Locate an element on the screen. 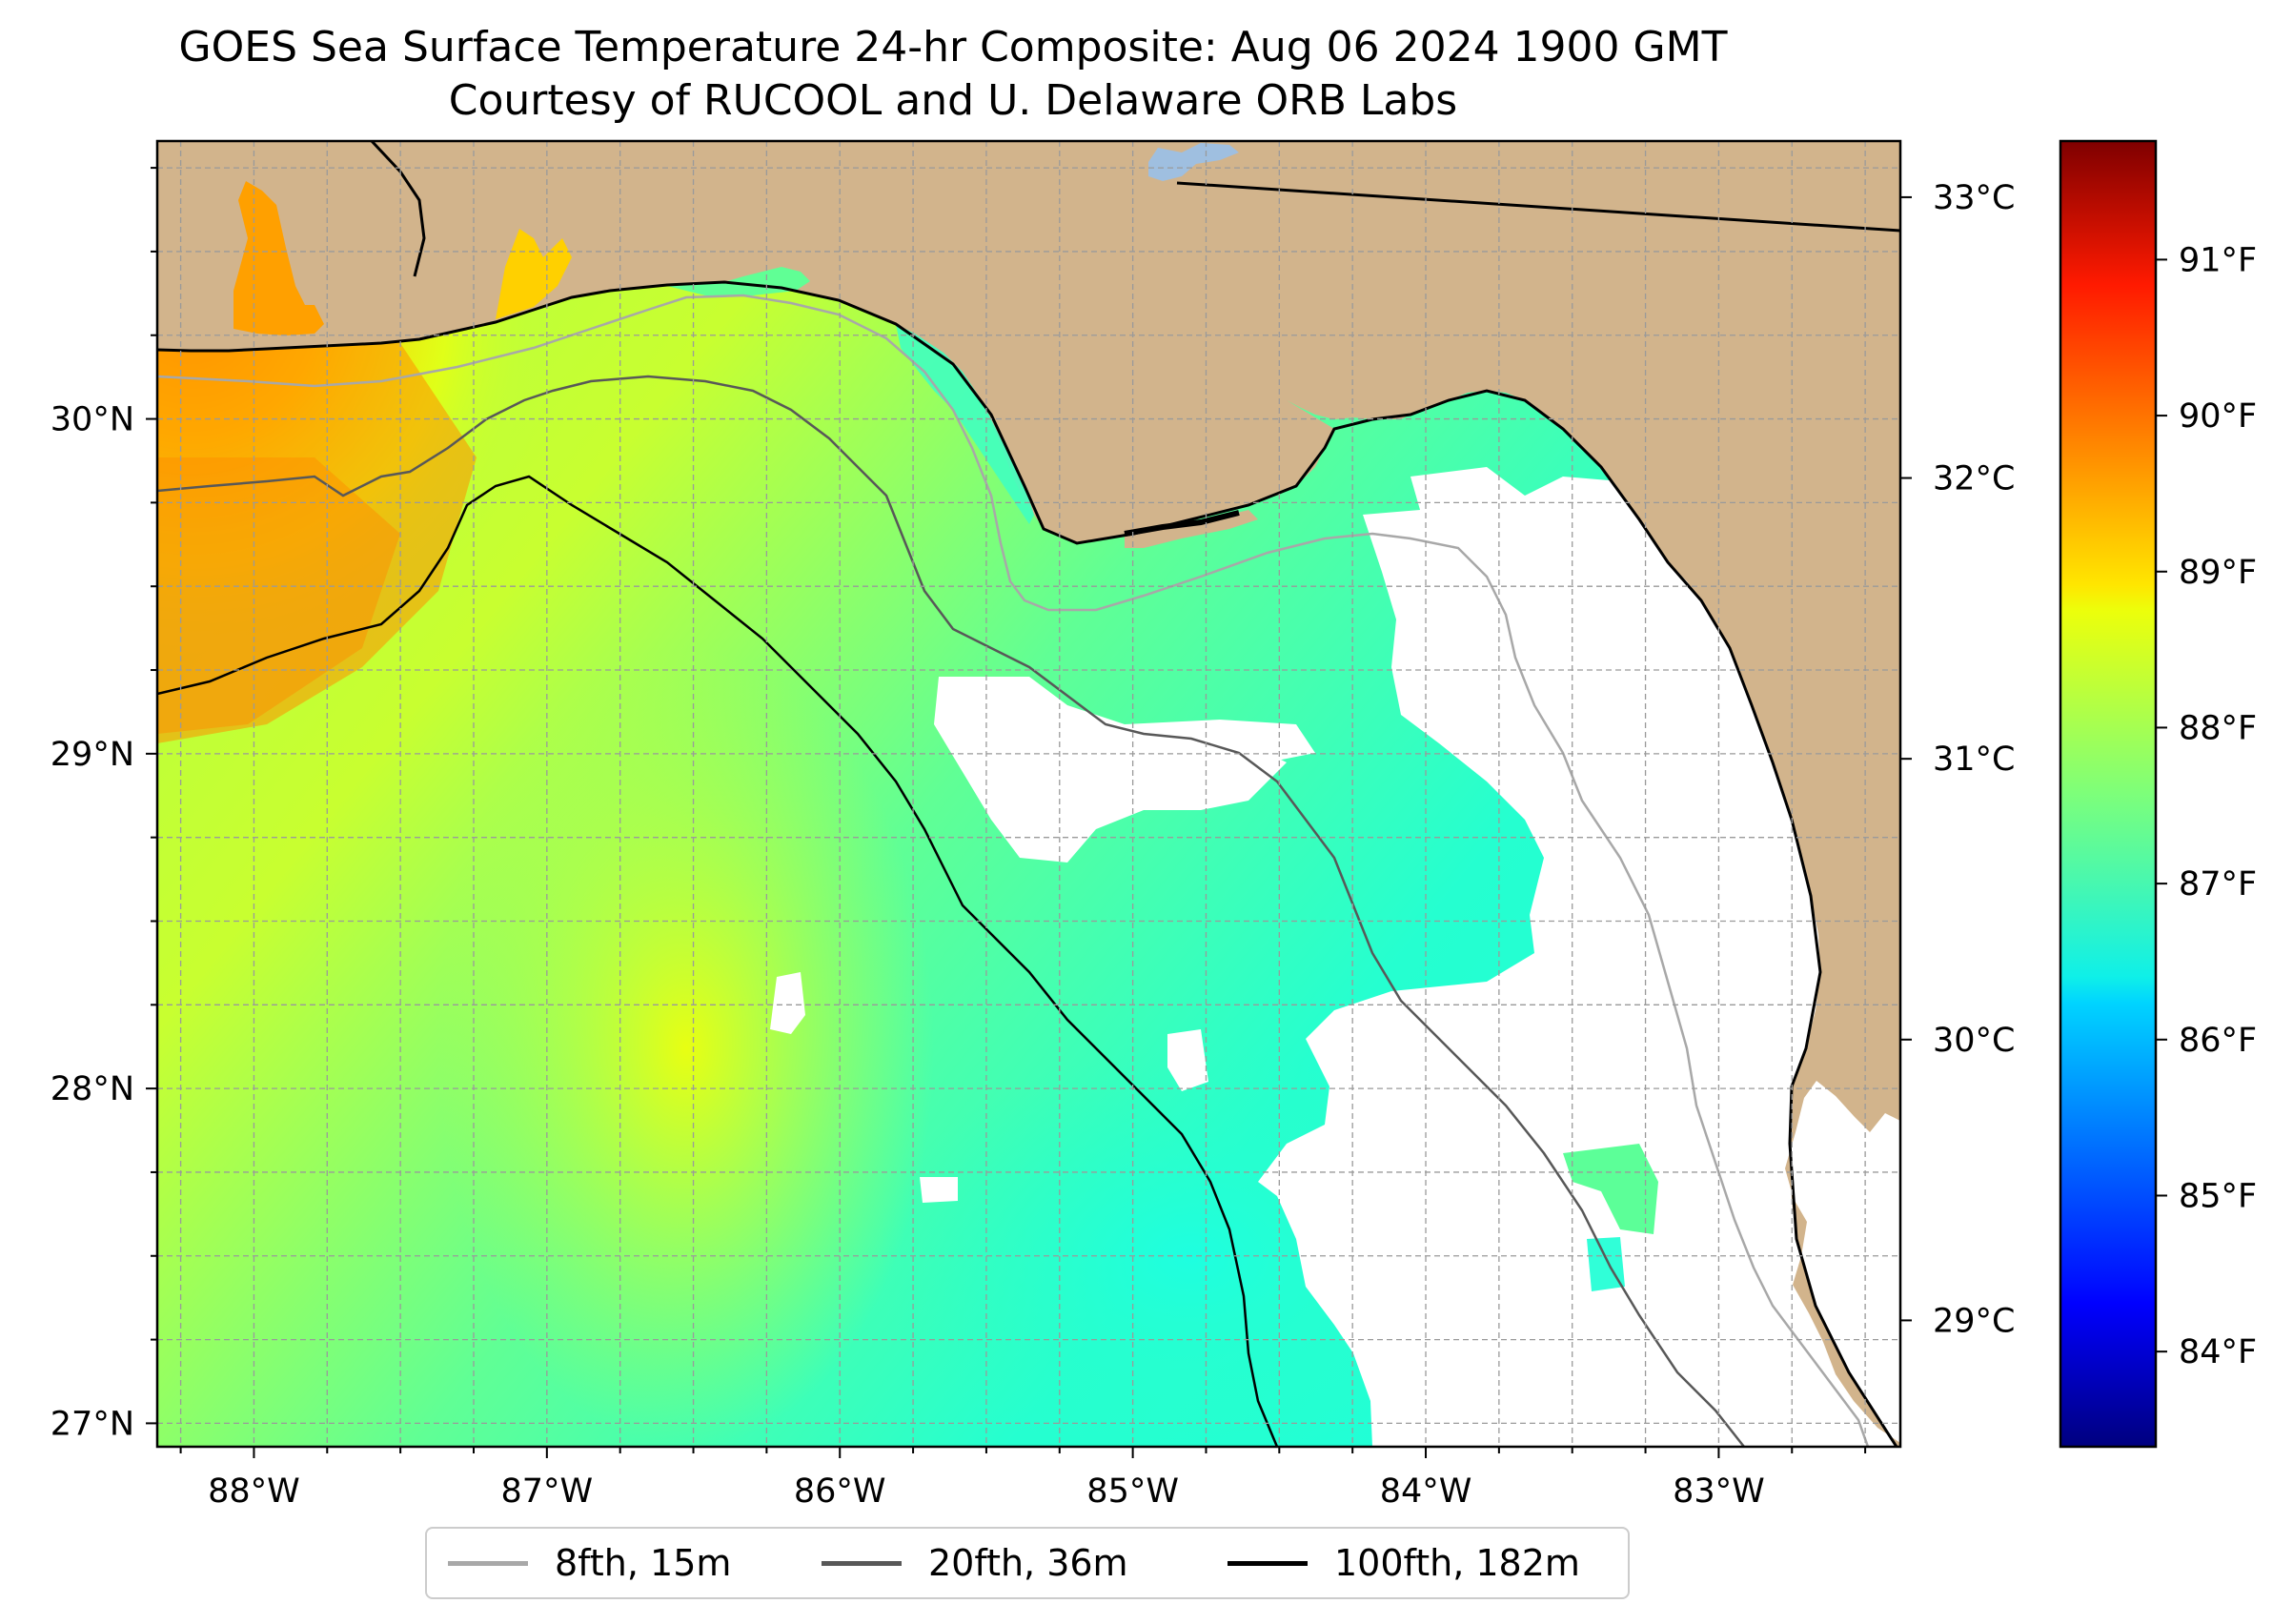 The height and width of the screenshot is (1624, 2293). st-george-island is located at coordinates (1192, 529).